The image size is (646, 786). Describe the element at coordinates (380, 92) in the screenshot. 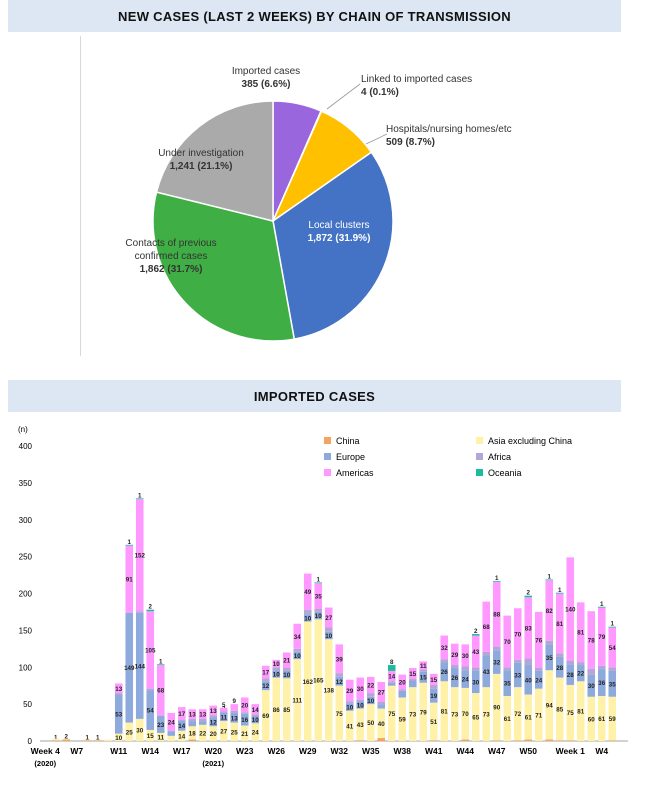

I see `pie-label-value: 4 (0.1%)` at that location.